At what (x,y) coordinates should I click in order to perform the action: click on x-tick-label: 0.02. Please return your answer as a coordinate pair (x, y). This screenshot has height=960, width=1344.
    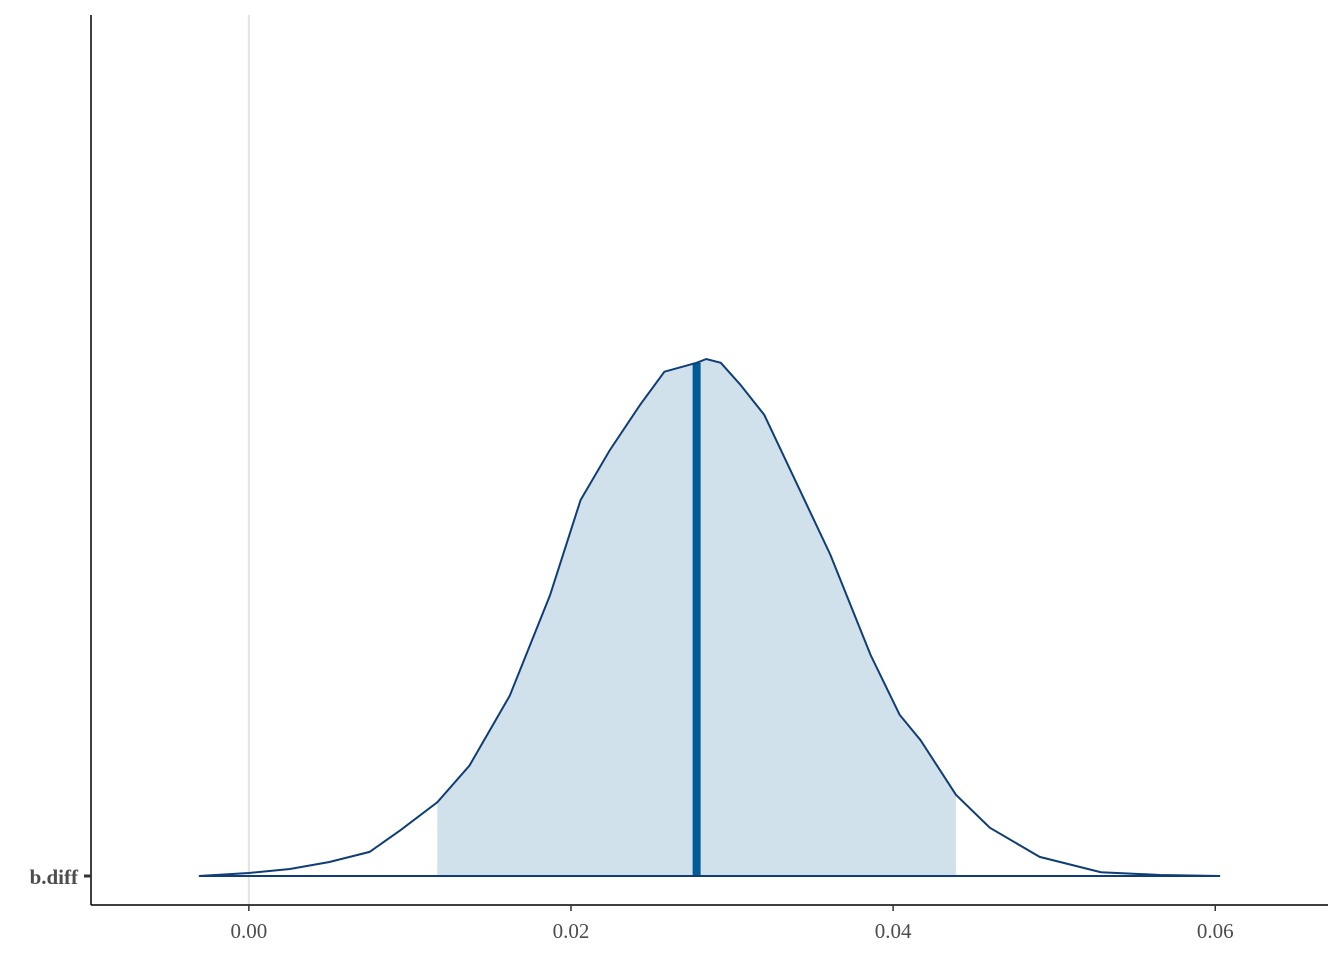
    Looking at the image, I should click on (571, 931).